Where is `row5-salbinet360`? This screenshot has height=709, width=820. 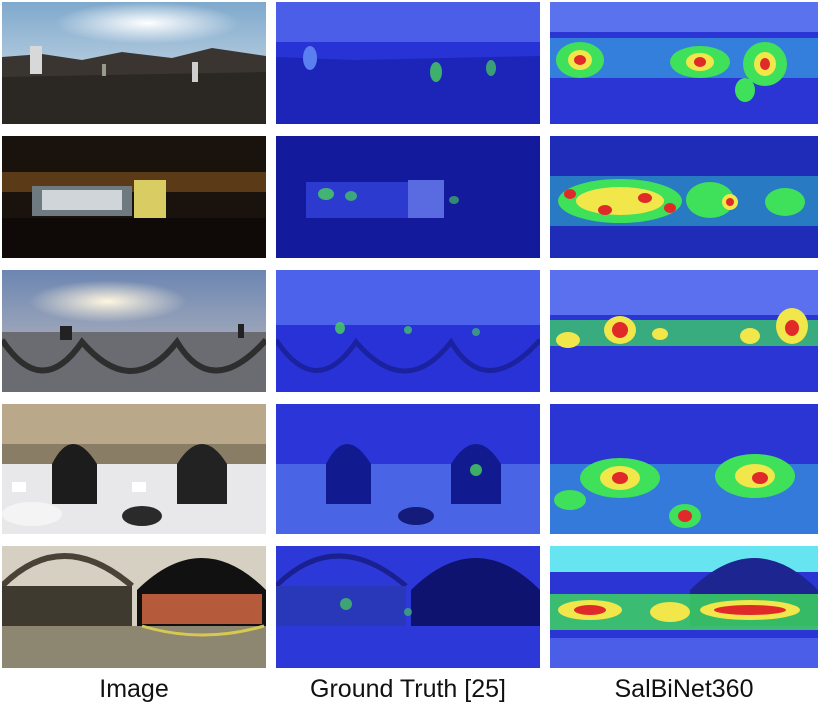
row5-salbinet360 is located at coordinates (684, 607).